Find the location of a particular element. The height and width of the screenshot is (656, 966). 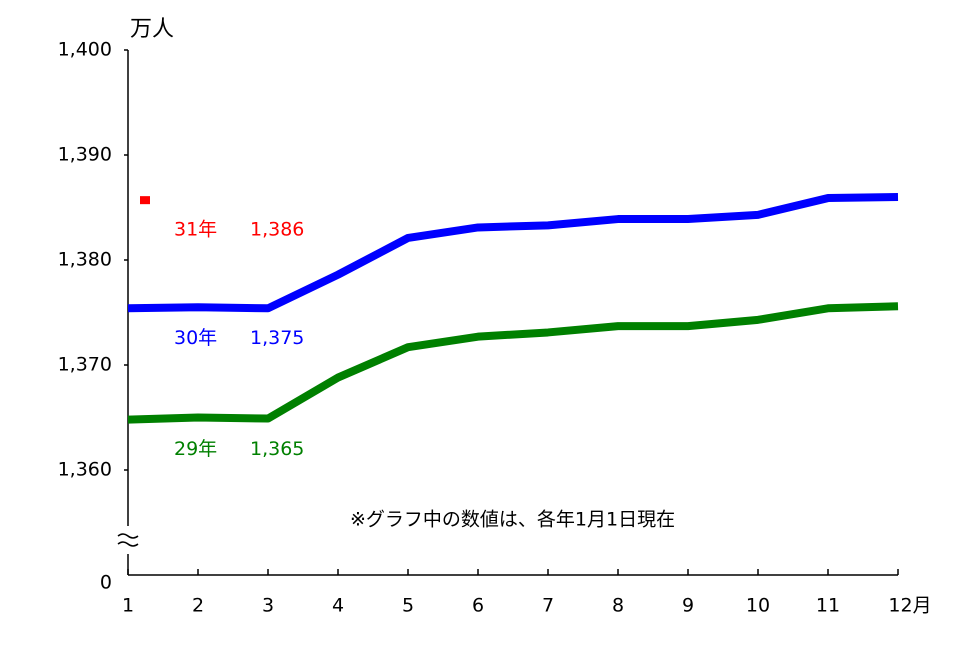

x-tick-label: 3 is located at coordinates (268, 606).